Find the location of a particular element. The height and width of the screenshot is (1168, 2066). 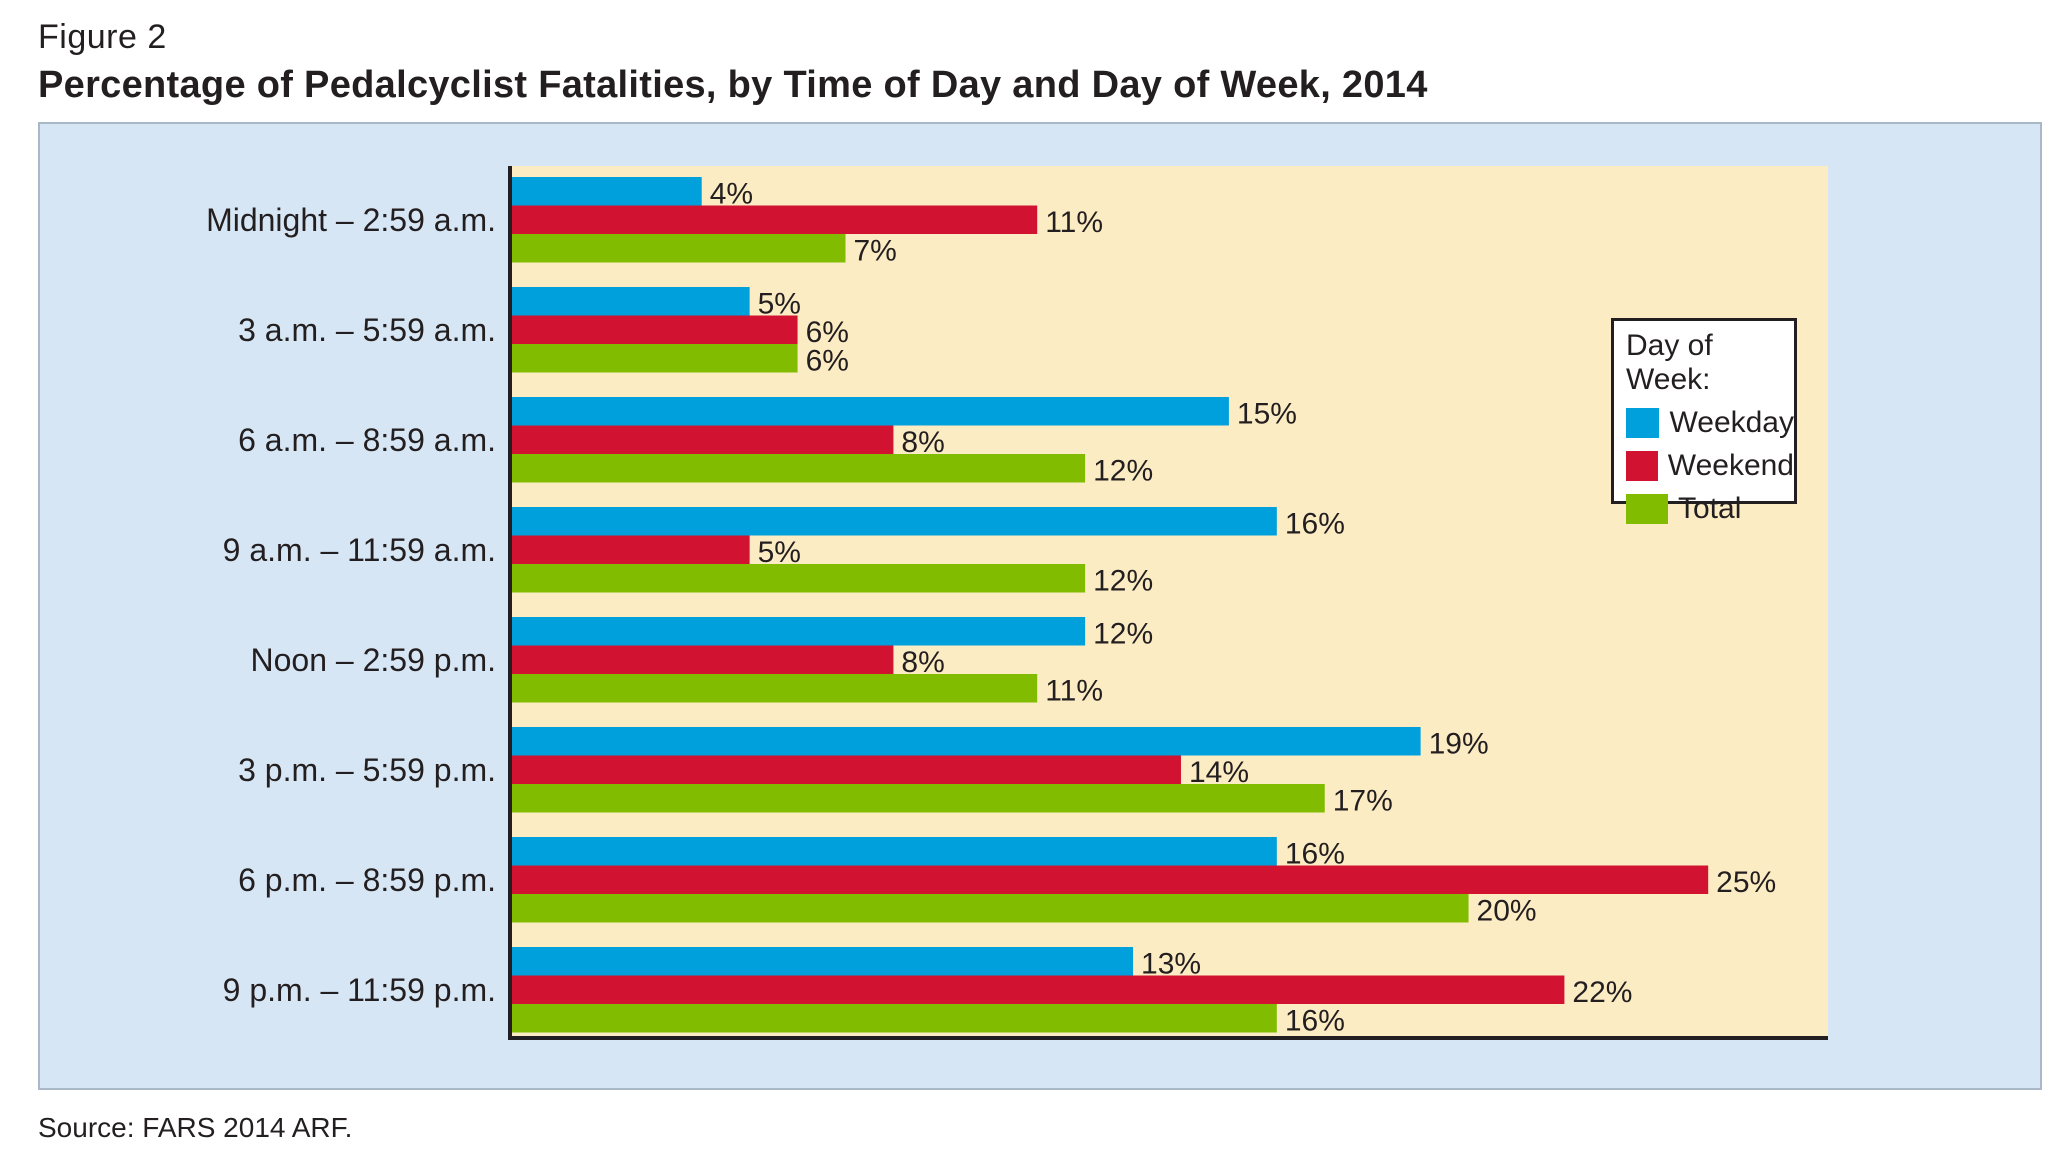

source-note: Source: FARS 2014 ARF. is located at coordinates (195, 1127).